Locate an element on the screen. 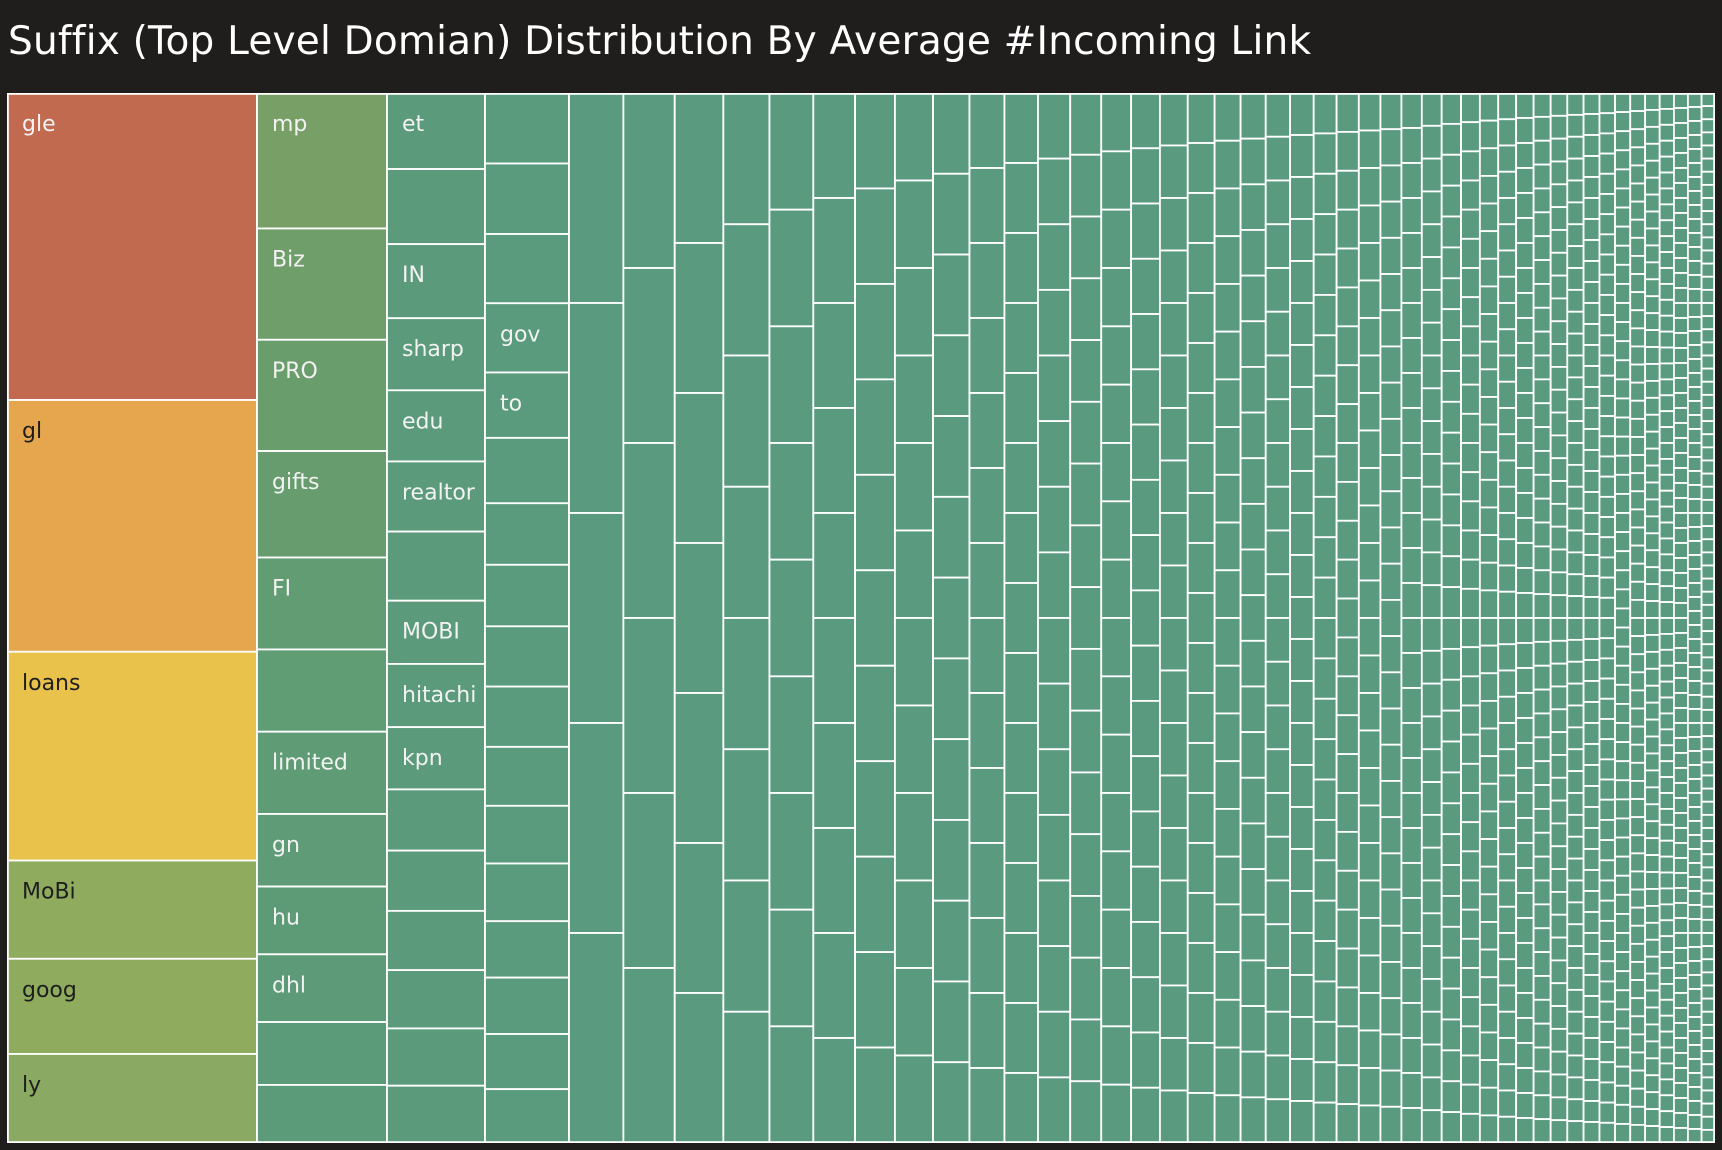  tile-gle is located at coordinates (132, 247).